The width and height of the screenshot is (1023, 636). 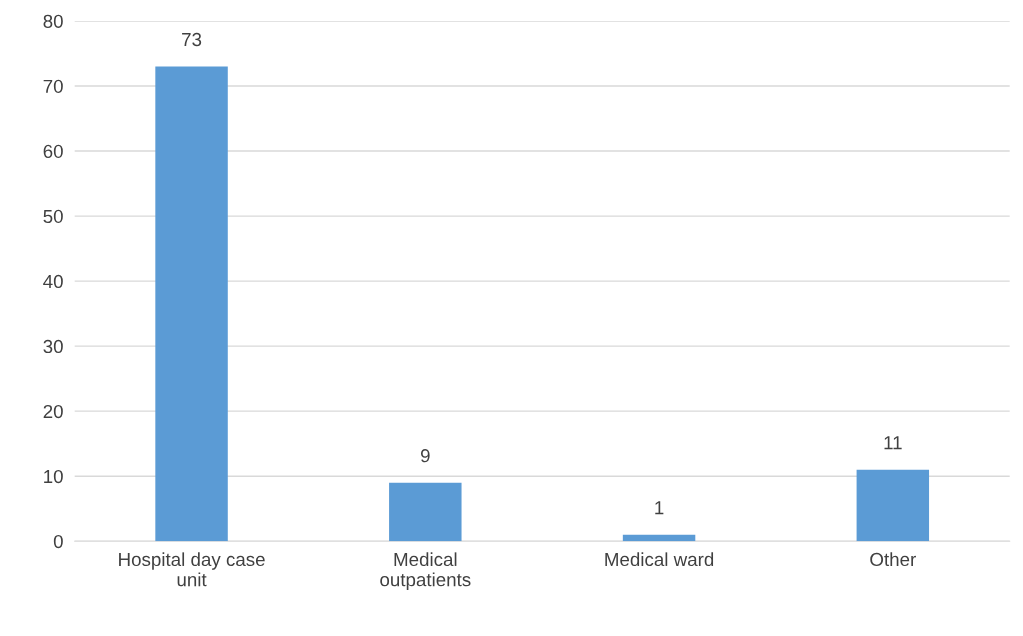 What do you see at coordinates (893, 559) in the screenshot?
I see `x-tick-label: Other` at bounding box center [893, 559].